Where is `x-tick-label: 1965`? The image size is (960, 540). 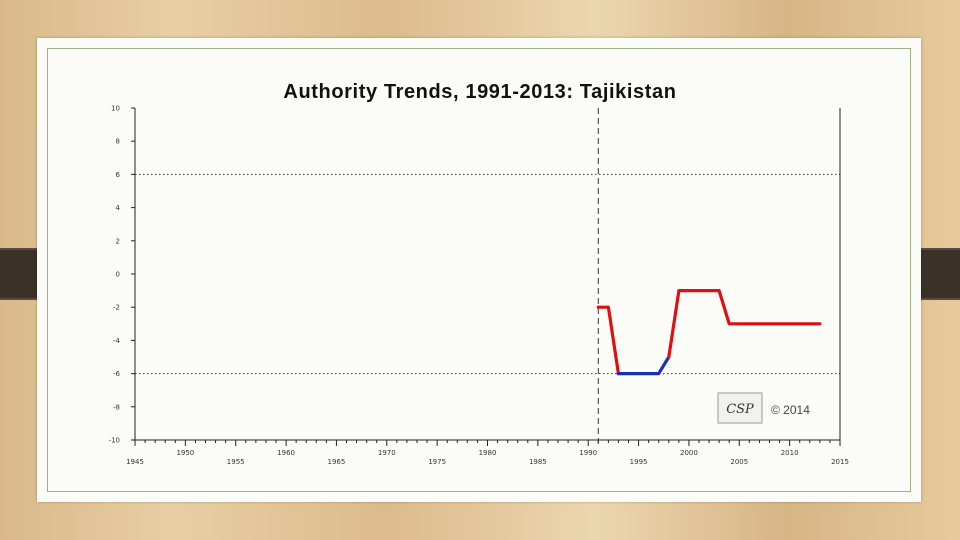 x-tick-label: 1965 is located at coordinates (337, 462).